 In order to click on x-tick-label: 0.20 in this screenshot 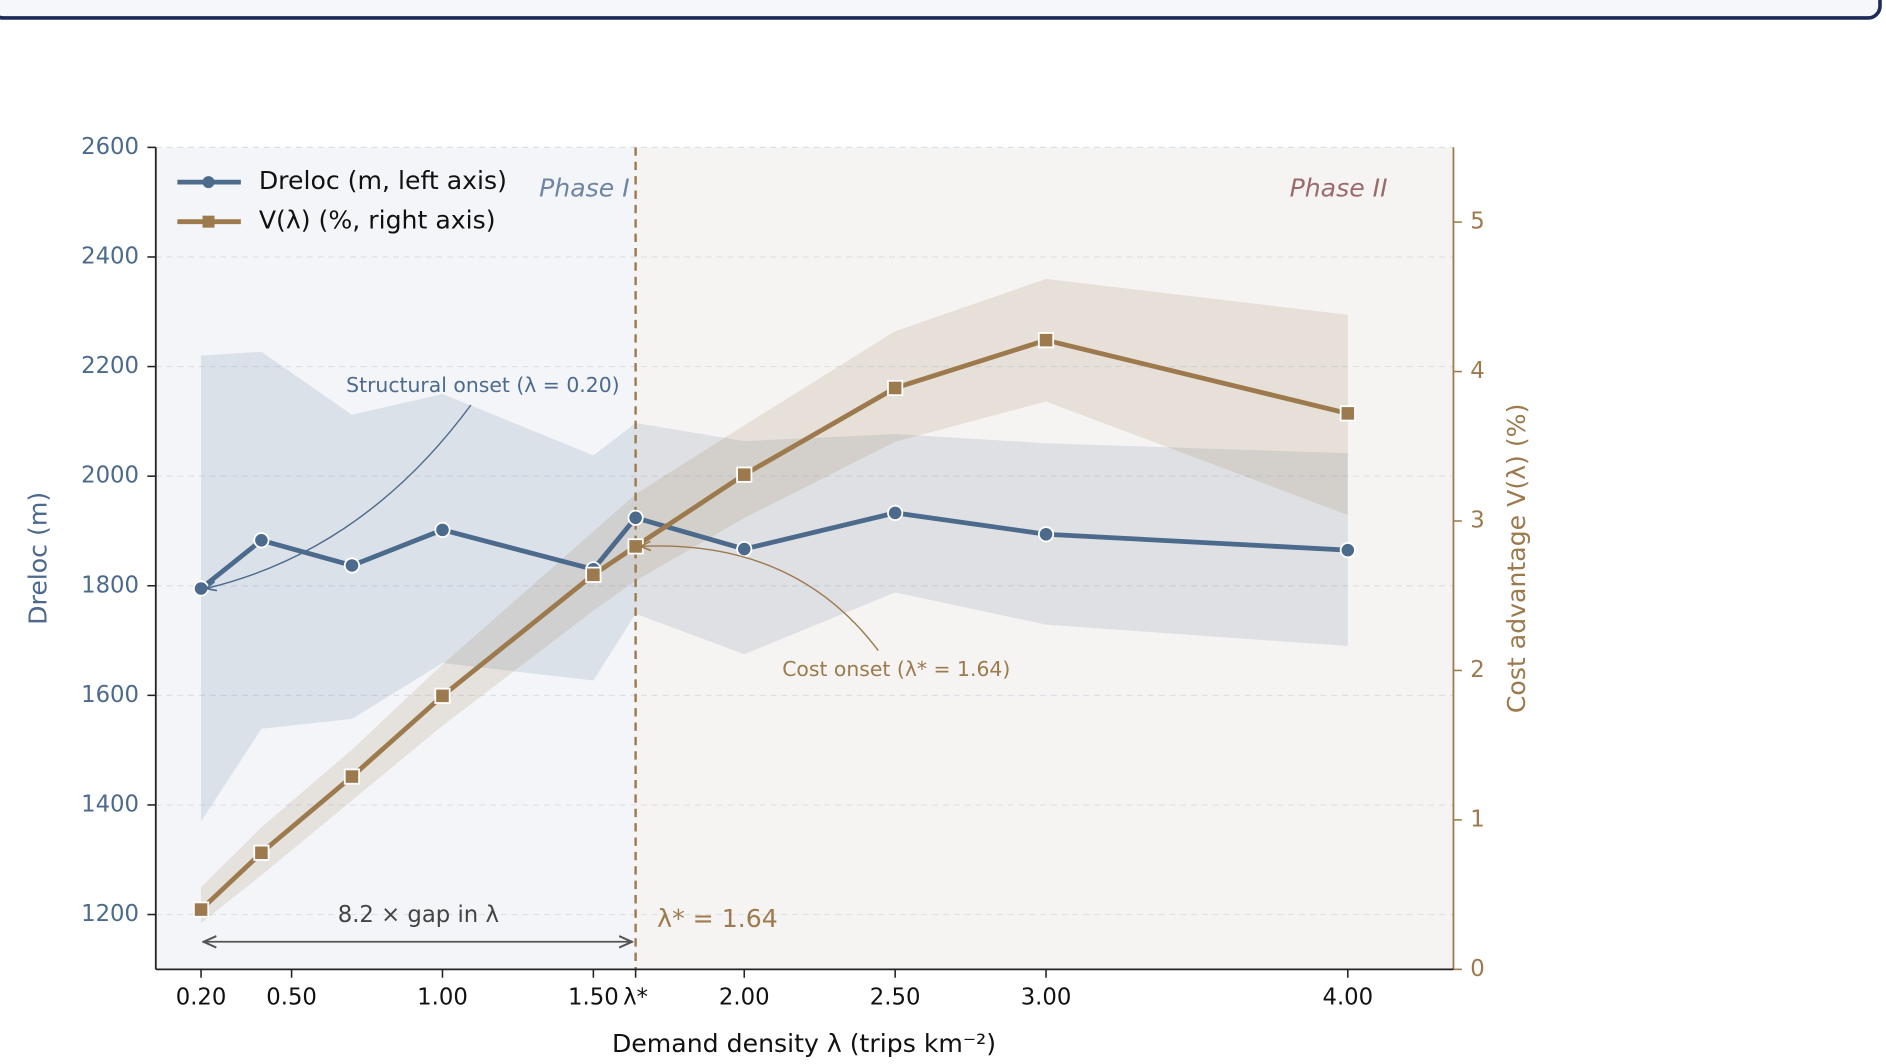, I will do `click(201, 998)`.